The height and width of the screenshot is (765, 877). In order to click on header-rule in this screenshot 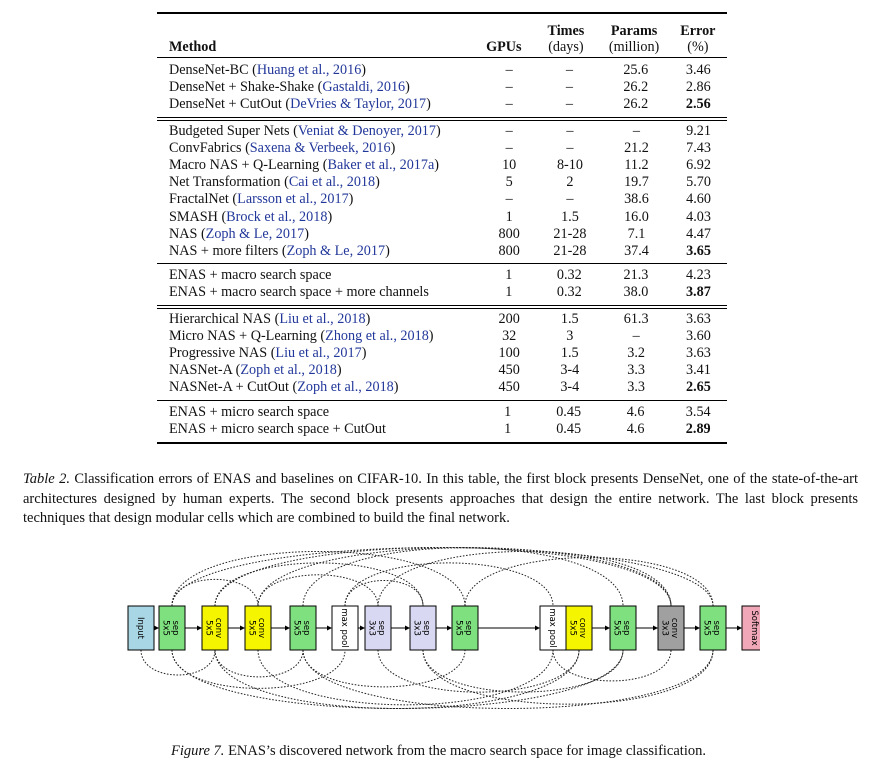, I will do `click(442, 57)`.